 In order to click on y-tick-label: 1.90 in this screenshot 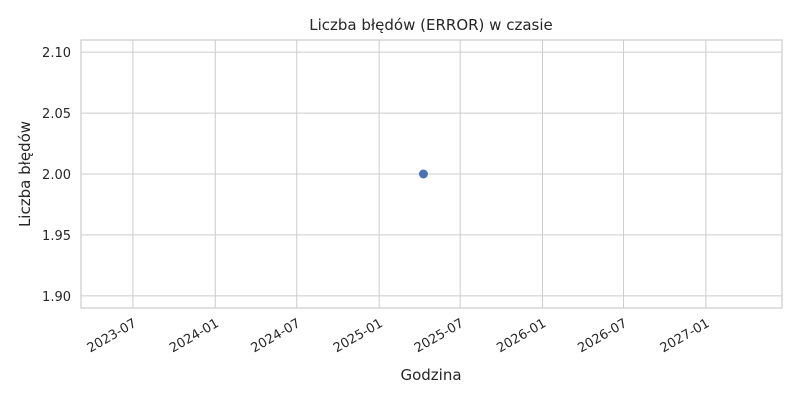, I will do `click(56, 297)`.